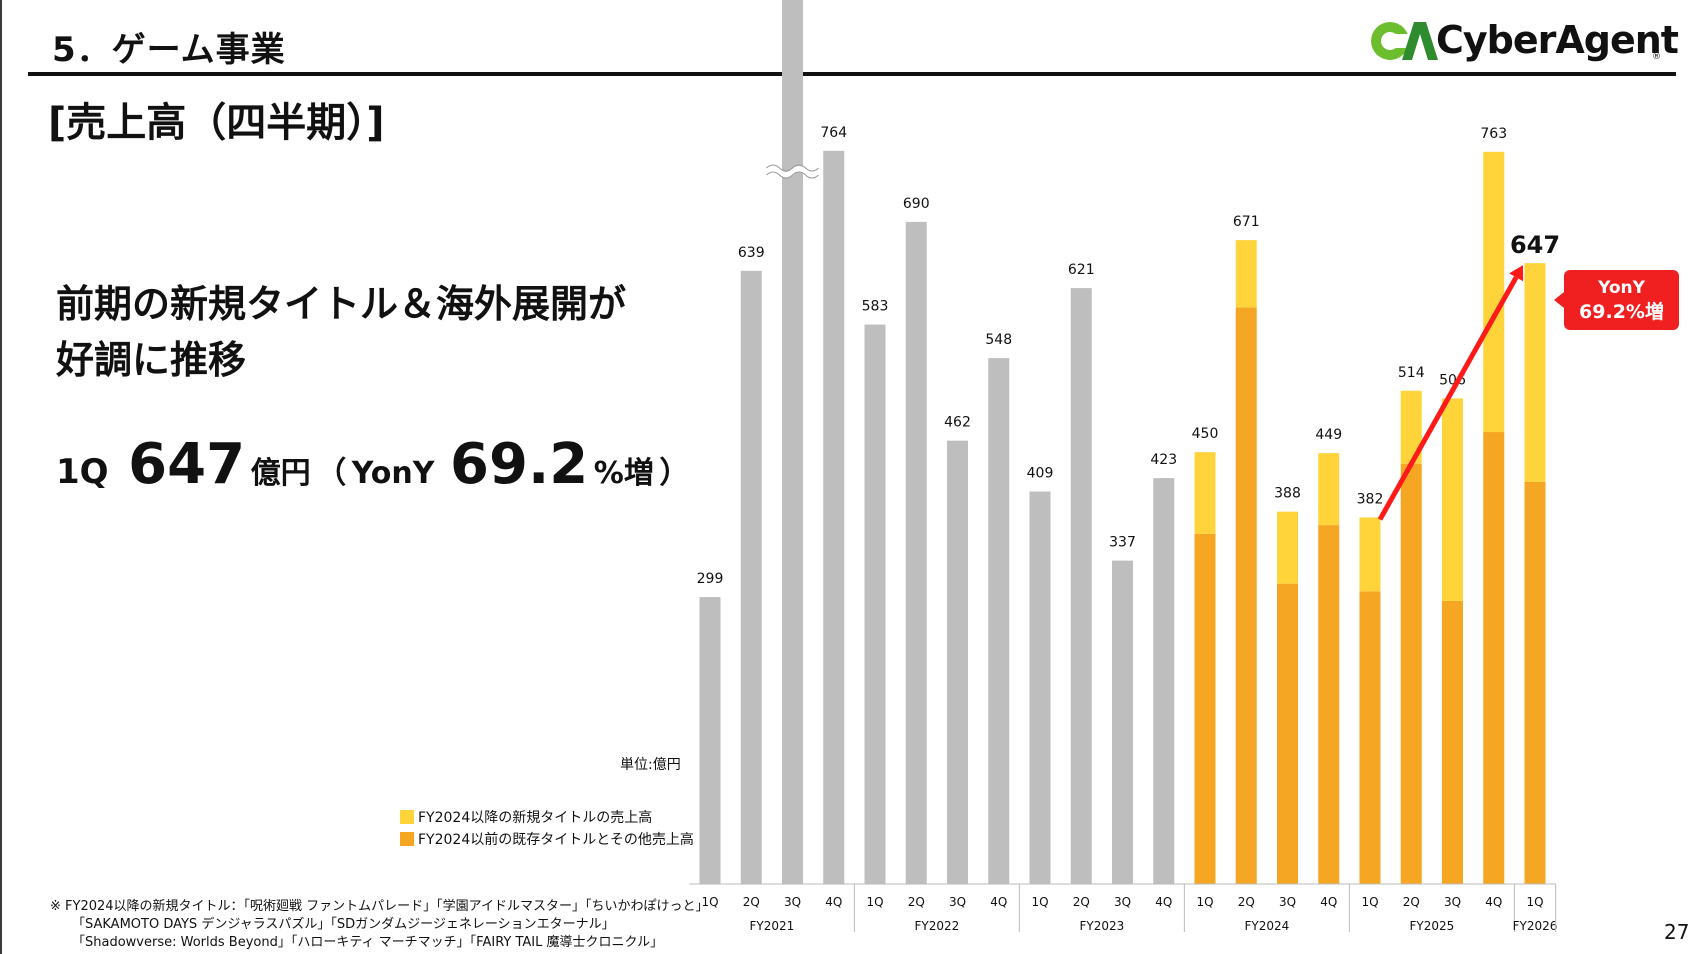 The height and width of the screenshot is (954, 1699). What do you see at coordinates (1431, 926) in the screenshot?
I see `fy-label-FY2025: FY2025` at bounding box center [1431, 926].